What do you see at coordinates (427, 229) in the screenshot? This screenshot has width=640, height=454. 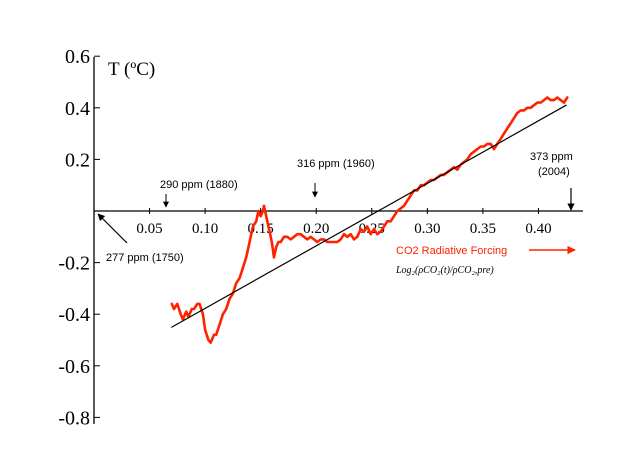 I see `x-tick-label: 0.30` at bounding box center [427, 229].